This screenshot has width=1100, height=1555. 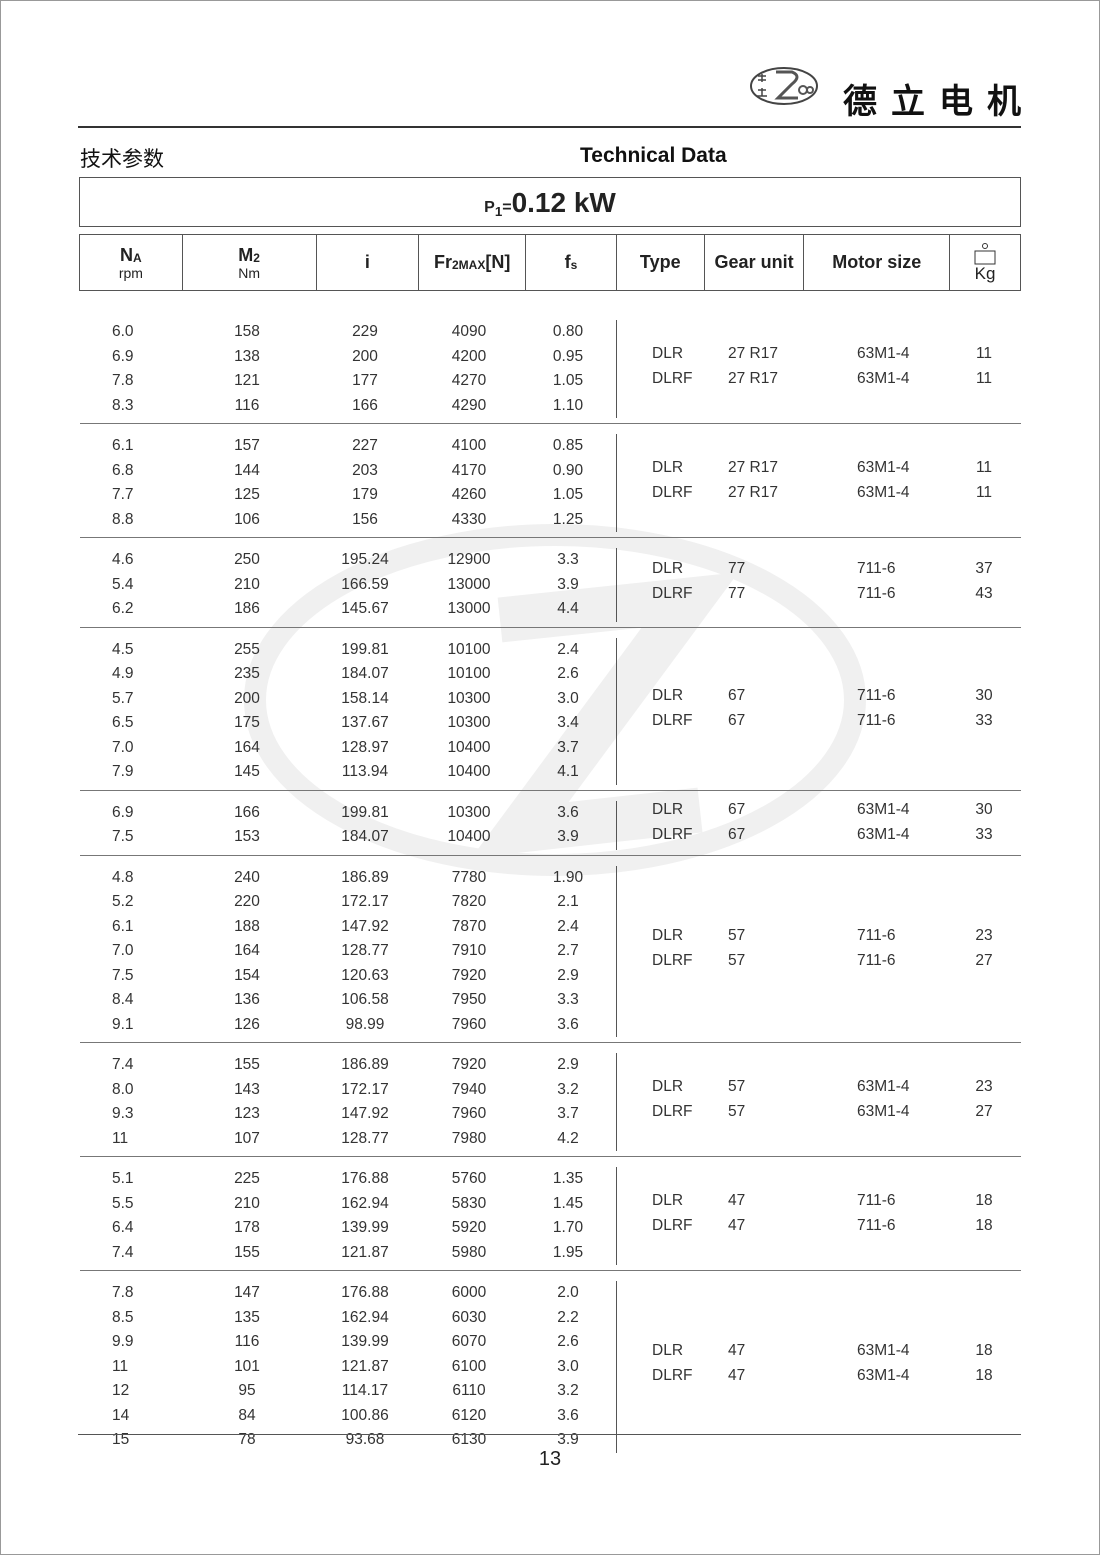 I want to click on cell-gear: 47, so click(x=737, y=1376).